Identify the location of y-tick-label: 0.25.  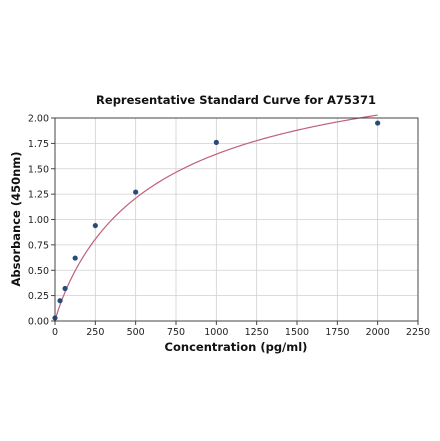
(38, 296).